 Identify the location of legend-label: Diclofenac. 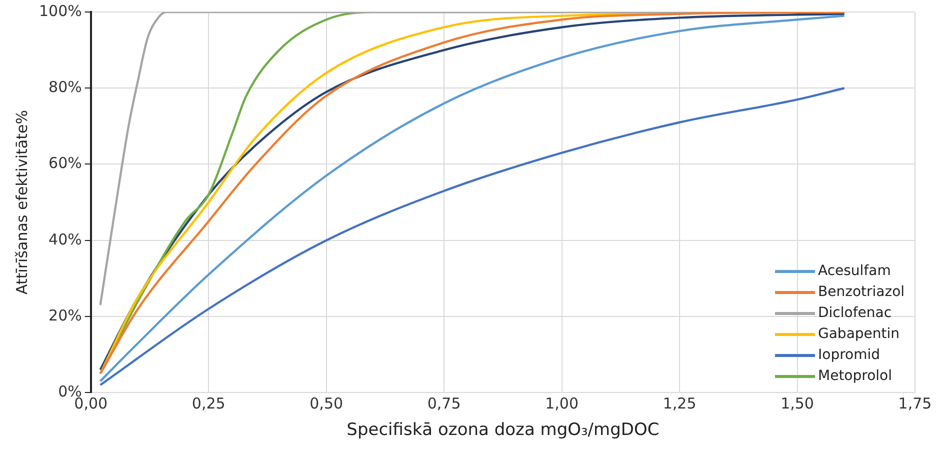
(855, 313).